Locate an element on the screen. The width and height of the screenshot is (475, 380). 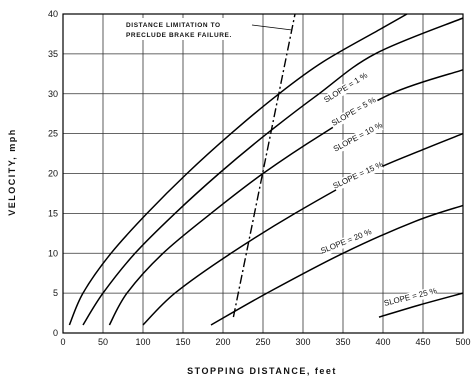
y-tick-label: 20 is located at coordinates (53, 174).